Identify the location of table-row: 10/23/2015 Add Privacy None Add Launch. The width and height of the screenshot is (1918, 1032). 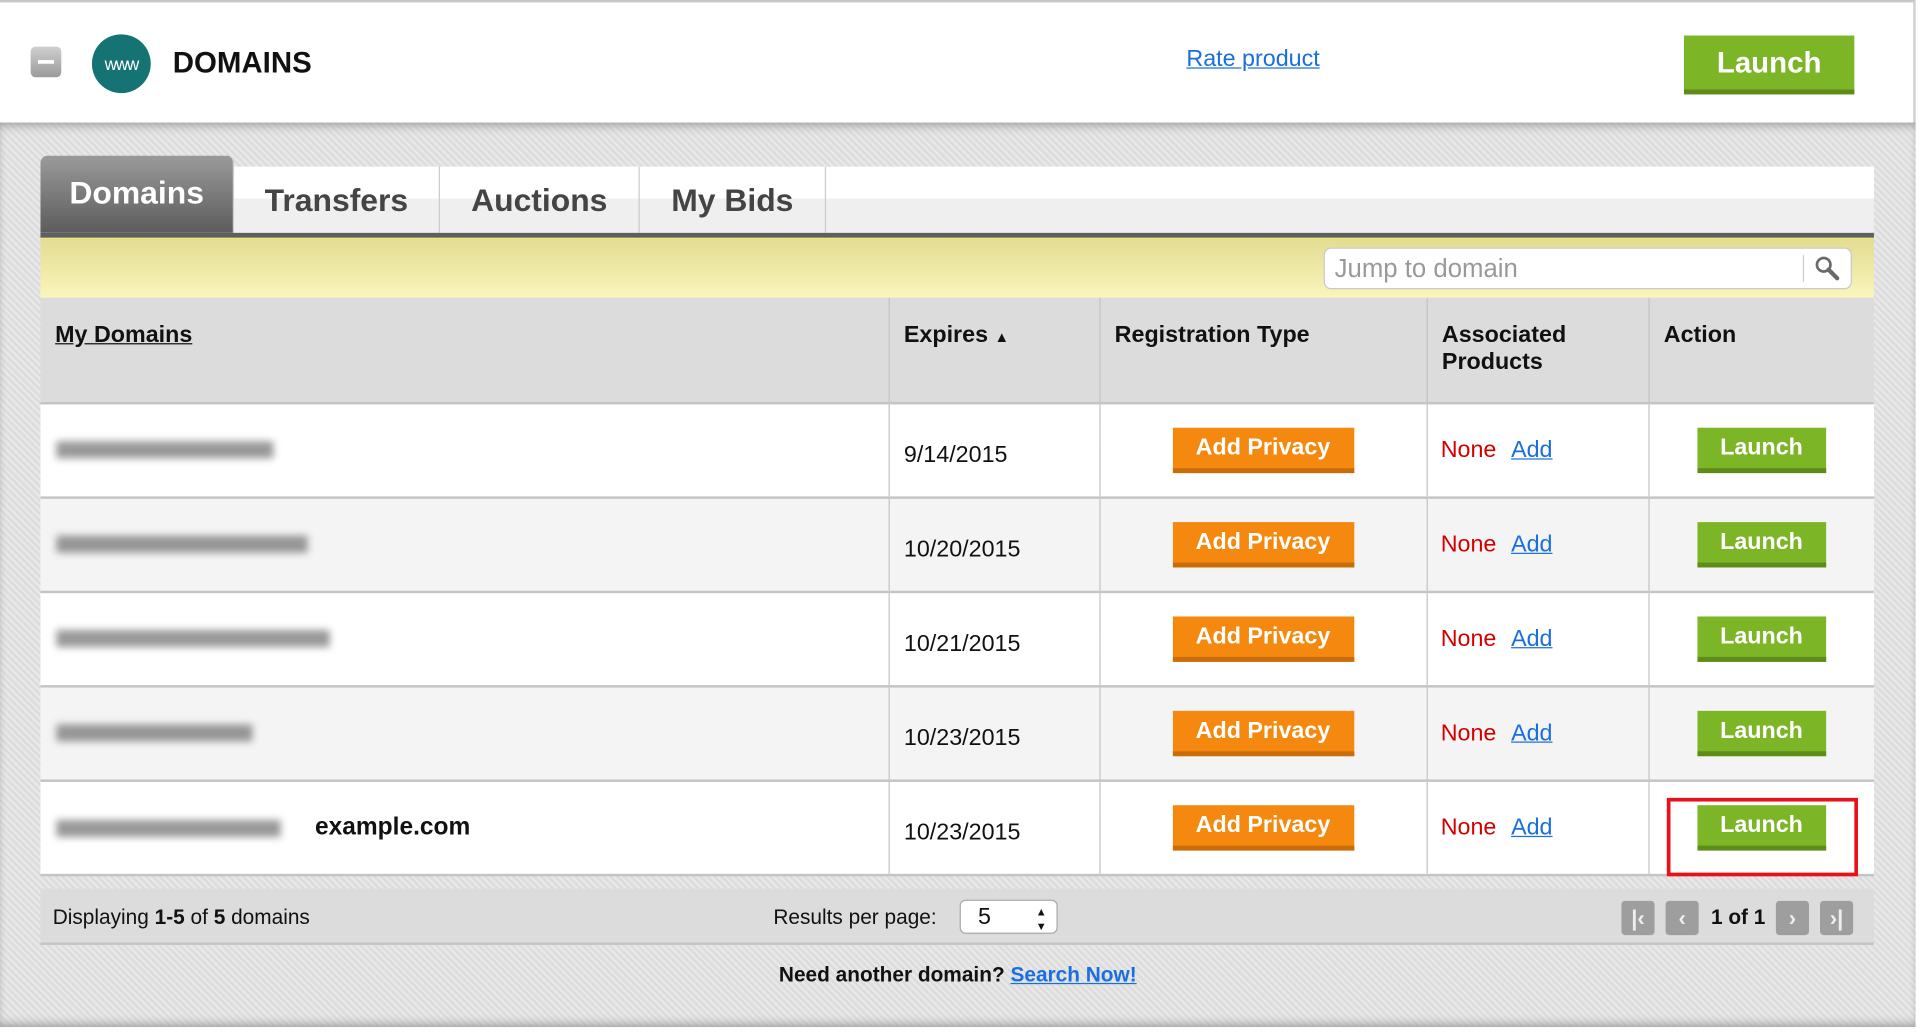
(957, 734).